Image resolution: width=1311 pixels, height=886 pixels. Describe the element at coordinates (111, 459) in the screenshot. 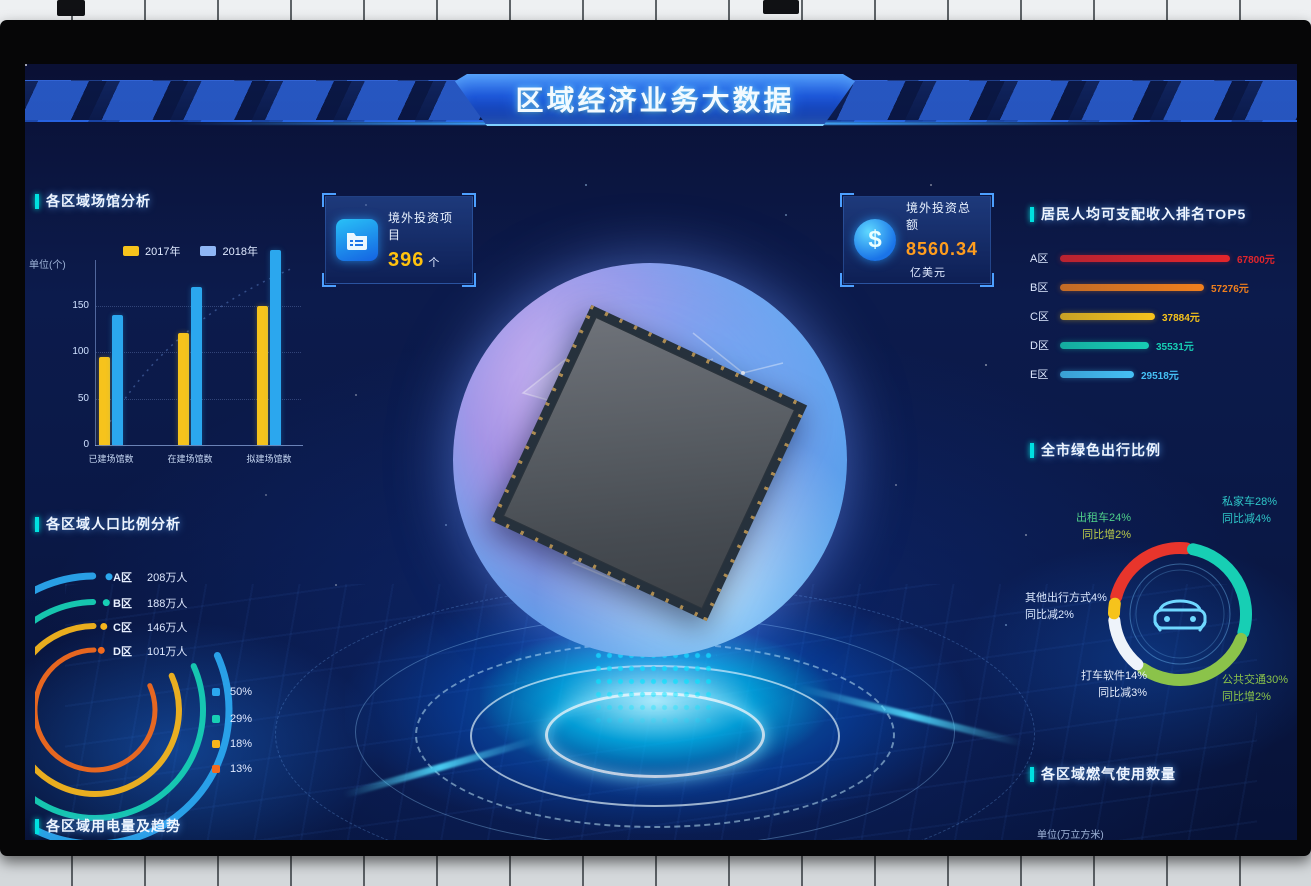

I see `x-category-label: 已建场馆数` at that location.